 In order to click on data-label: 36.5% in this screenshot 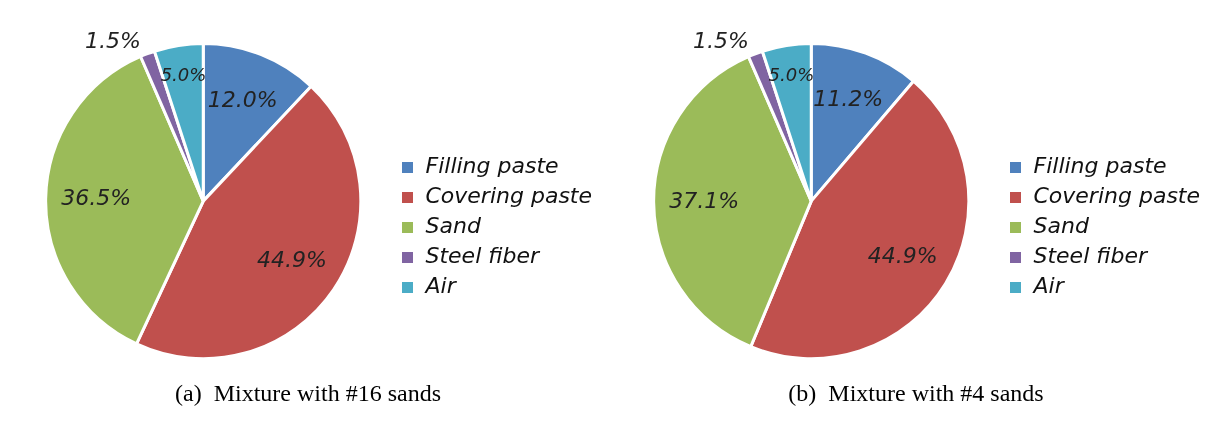, I will do `click(96, 198)`.